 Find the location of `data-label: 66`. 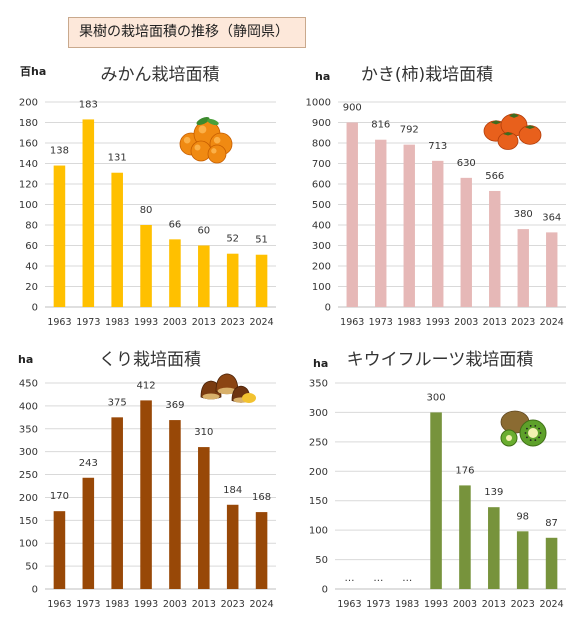

data-label: 66 is located at coordinates (175, 224).